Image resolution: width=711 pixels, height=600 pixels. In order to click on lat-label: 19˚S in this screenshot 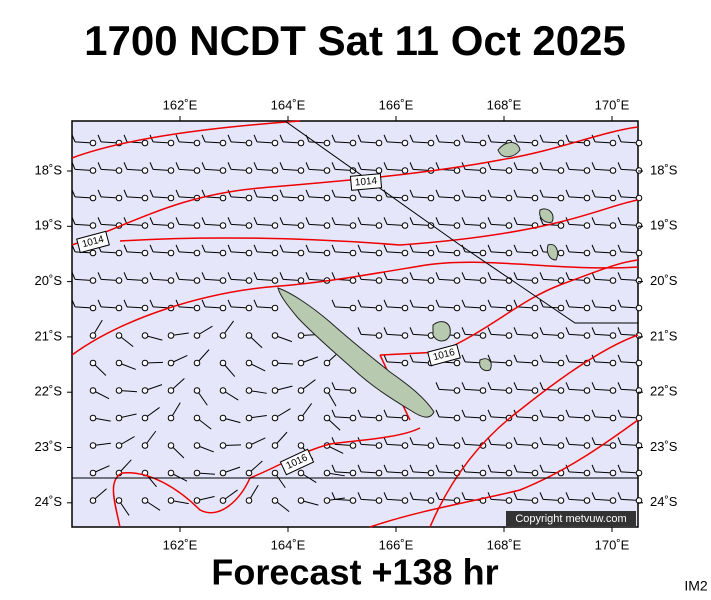, I will do `click(664, 225)`.